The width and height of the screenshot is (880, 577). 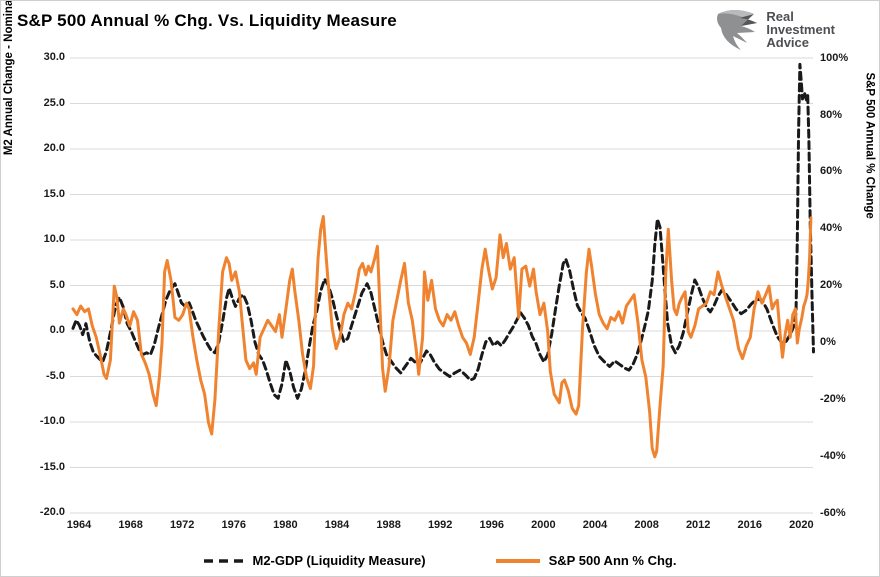 What do you see at coordinates (54, 239) in the screenshot?
I see `y-left-tick: 10.0` at bounding box center [54, 239].